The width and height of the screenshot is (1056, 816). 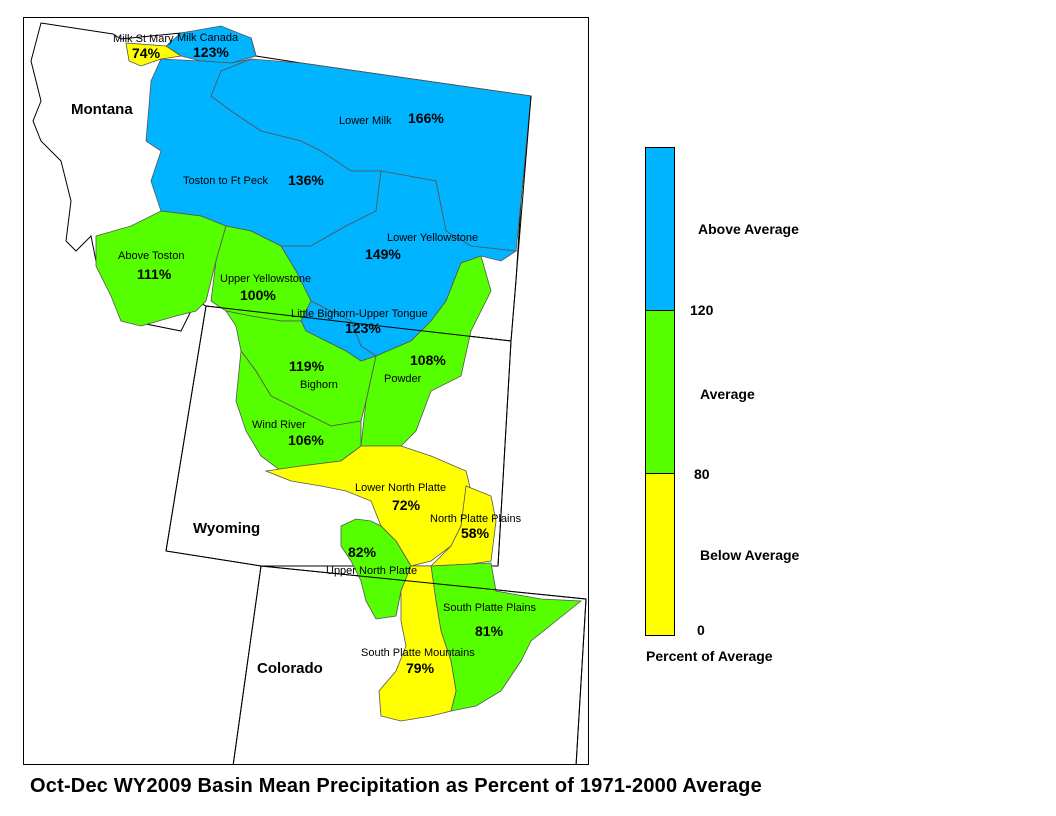 I want to click on legend-label-above: Above Average, so click(x=748, y=229).